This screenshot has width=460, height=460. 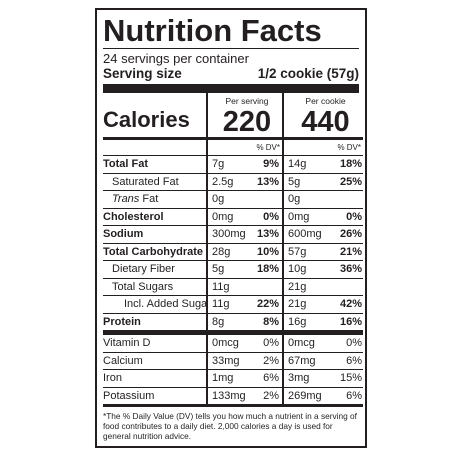 What do you see at coordinates (226, 361) in the screenshot?
I see `serving-amount: 33mg` at bounding box center [226, 361].